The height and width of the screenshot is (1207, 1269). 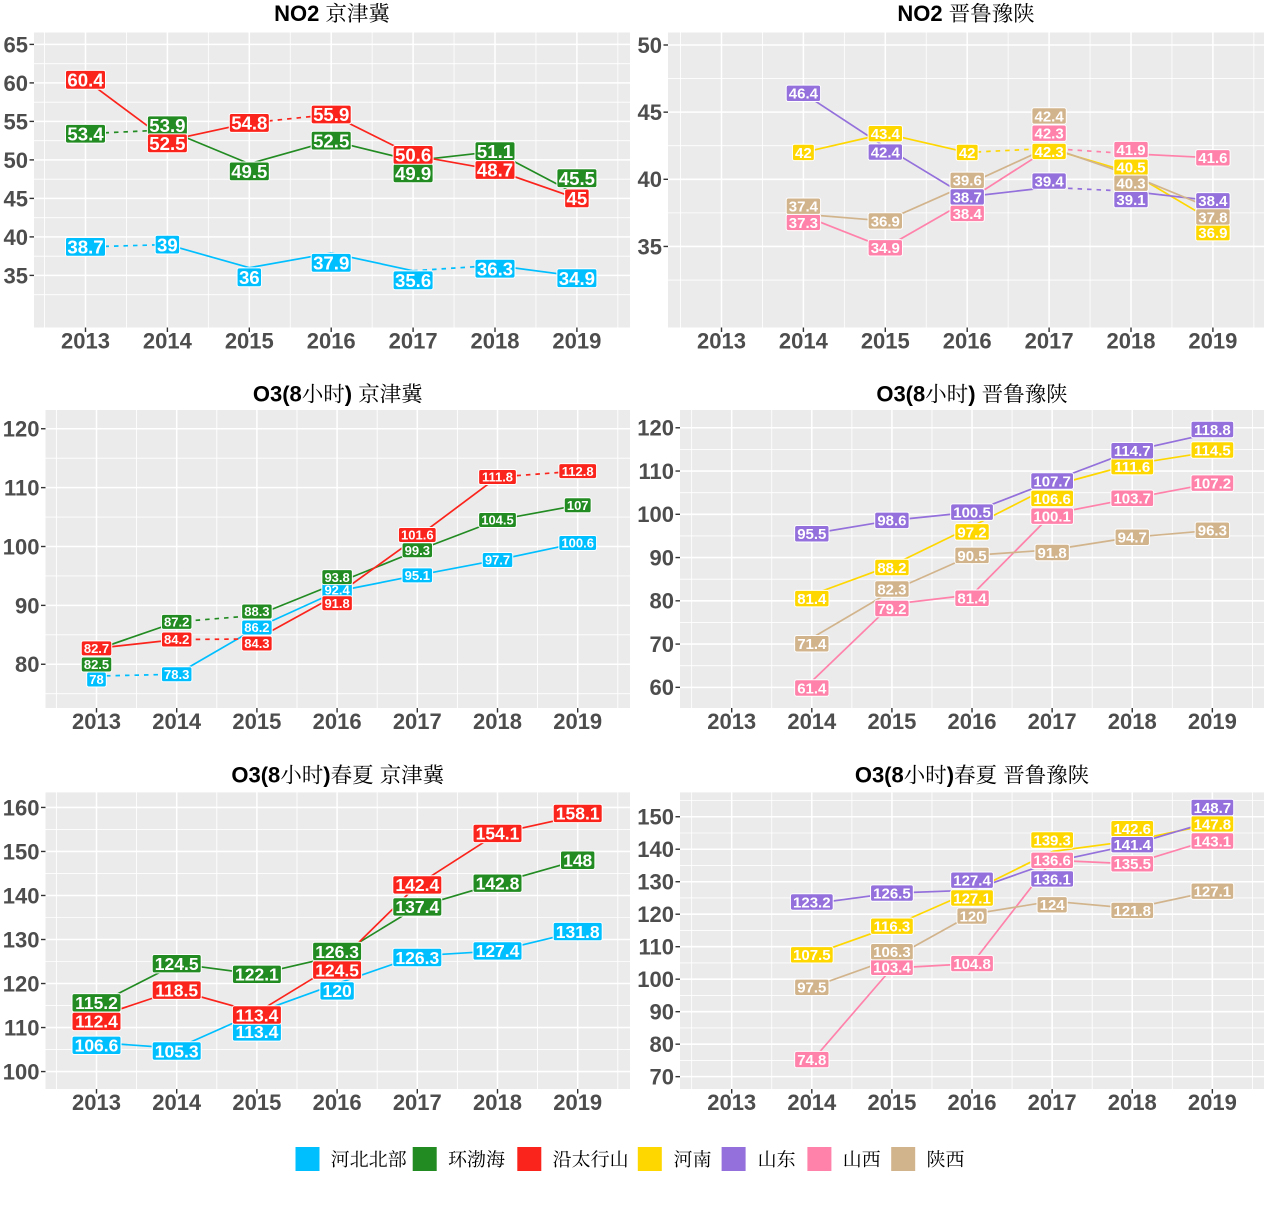 What do you see at coordinates (337, 589) in the screenshot?
I see `svg-text: 92.4` at bounding box center [337, 589].